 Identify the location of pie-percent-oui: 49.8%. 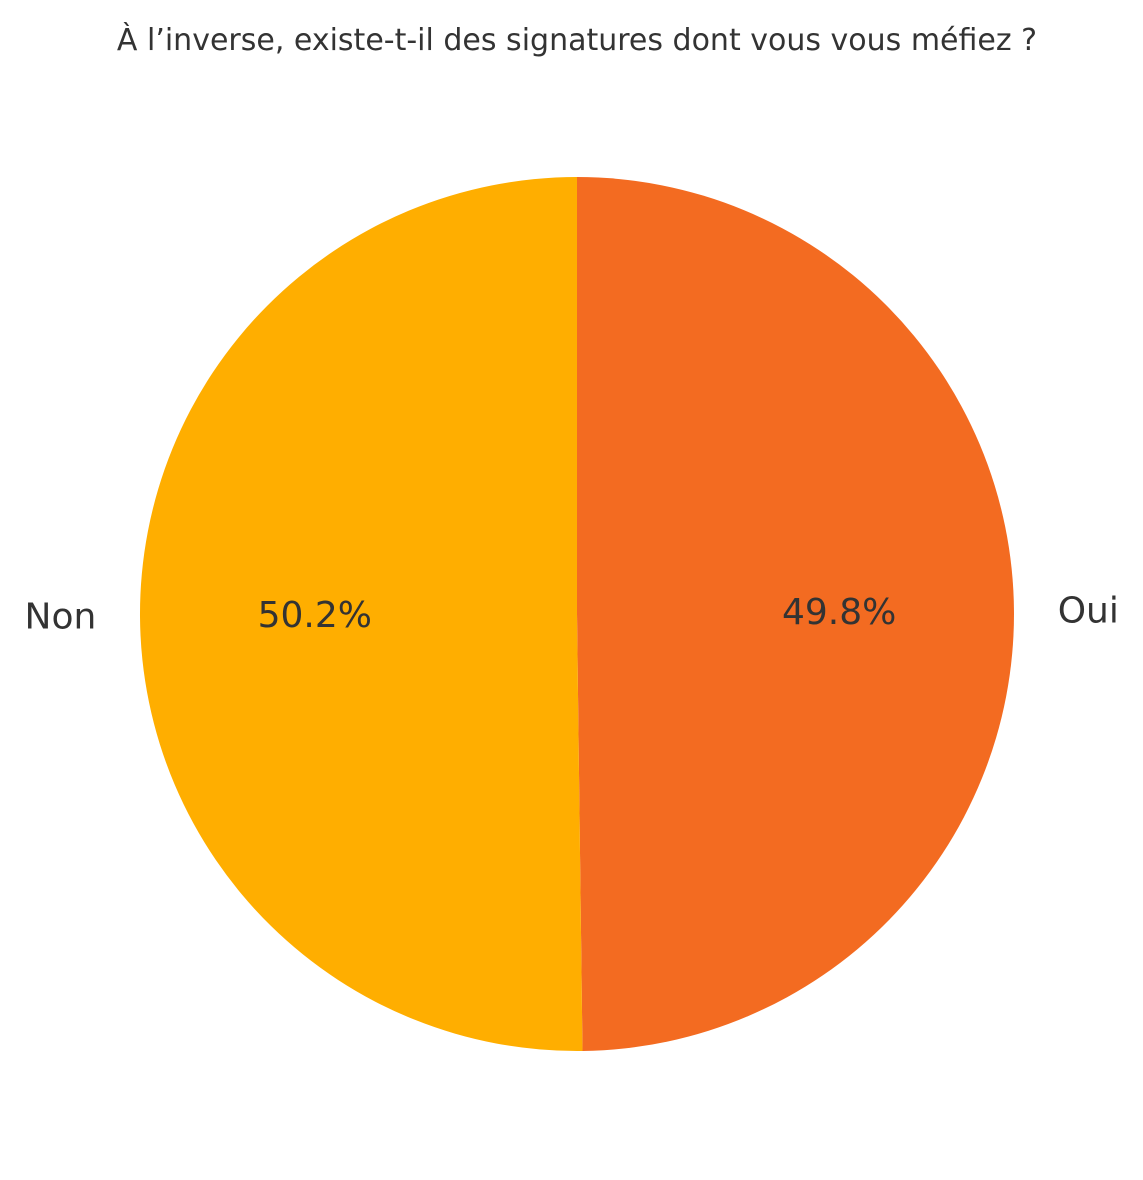
(839, 612).